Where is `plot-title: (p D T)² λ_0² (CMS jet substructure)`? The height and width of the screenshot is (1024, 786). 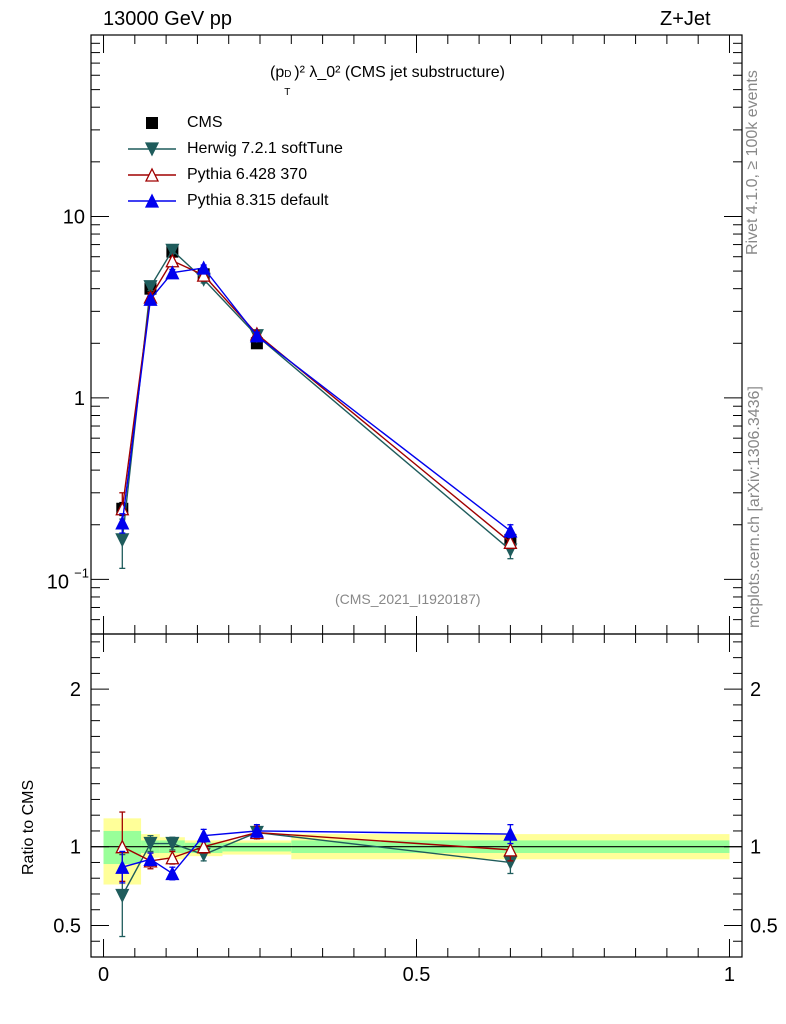 plot-title: (p D T)² λ_0² (CMS jet substructure) is located at coordinates (387, 81).